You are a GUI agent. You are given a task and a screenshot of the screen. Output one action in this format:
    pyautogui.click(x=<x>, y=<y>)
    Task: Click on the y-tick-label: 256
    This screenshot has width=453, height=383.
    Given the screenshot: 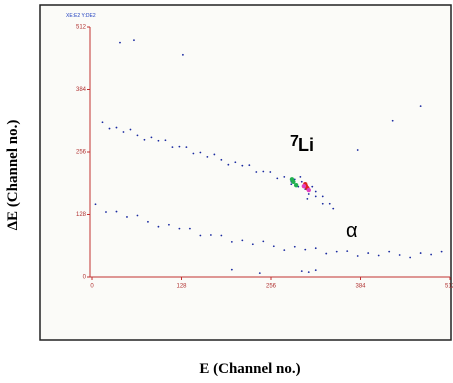 What is the action you would take?
    pyautogui.click(x=81, y=153)
    